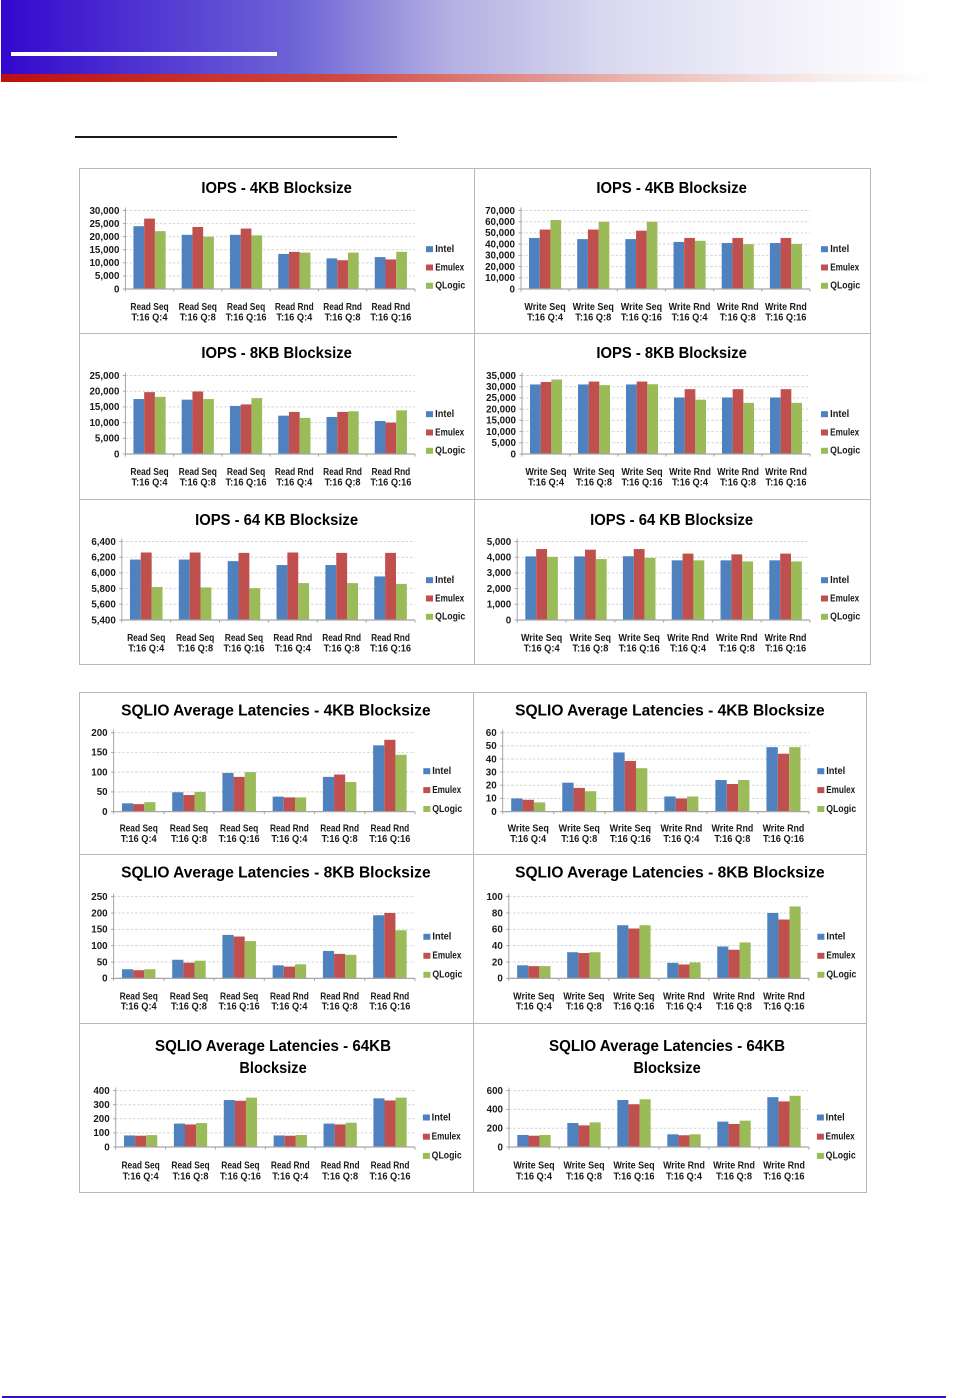 This screenshot has width=966, height=1398. I want to click on svg-text: 30, so click(490, 772).